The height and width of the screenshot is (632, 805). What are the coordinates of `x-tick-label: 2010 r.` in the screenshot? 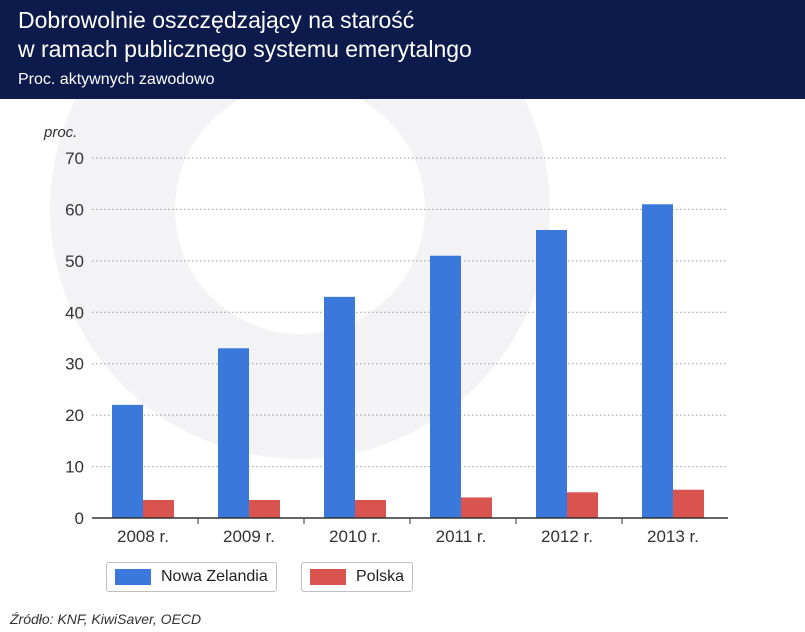 It's located at (355, 536).